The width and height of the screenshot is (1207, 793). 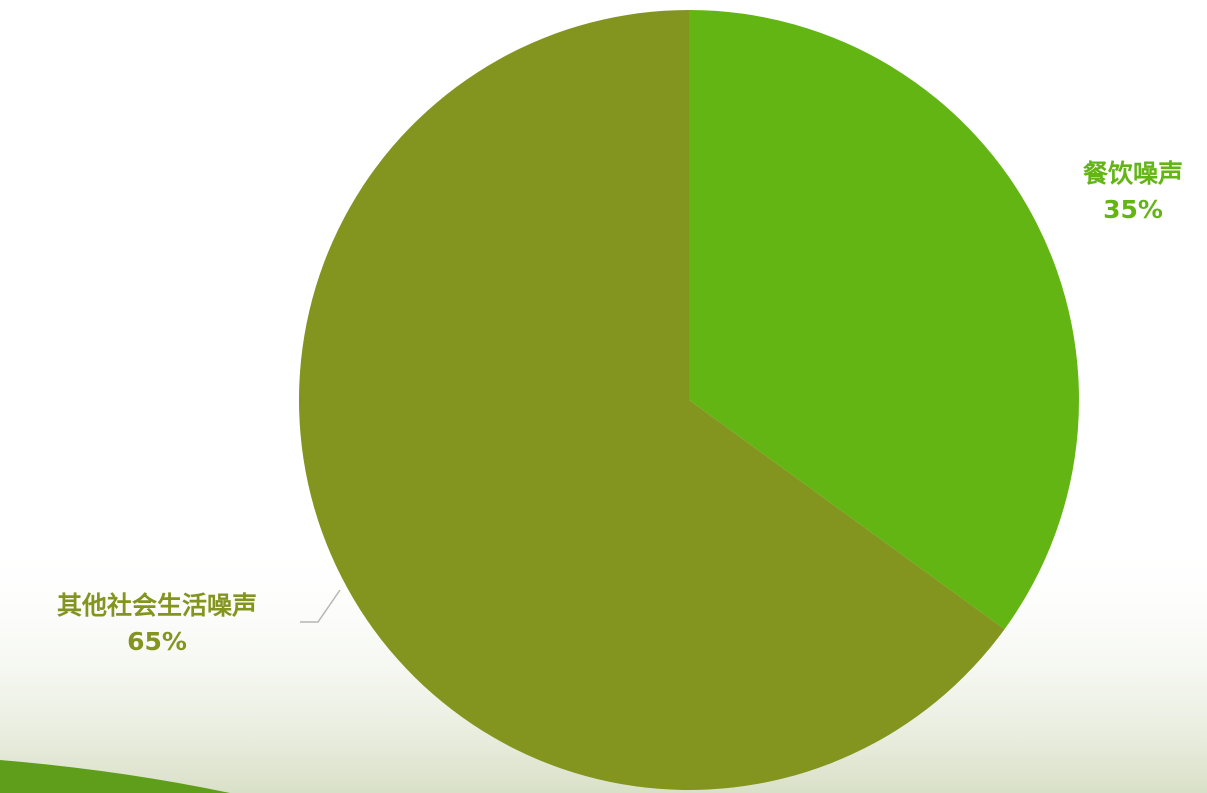 I want to click on leader-line, so click(x=320, y=606).